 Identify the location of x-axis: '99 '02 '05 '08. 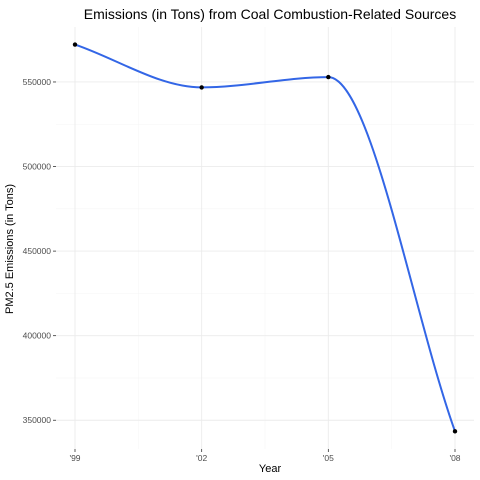
(265, 456).